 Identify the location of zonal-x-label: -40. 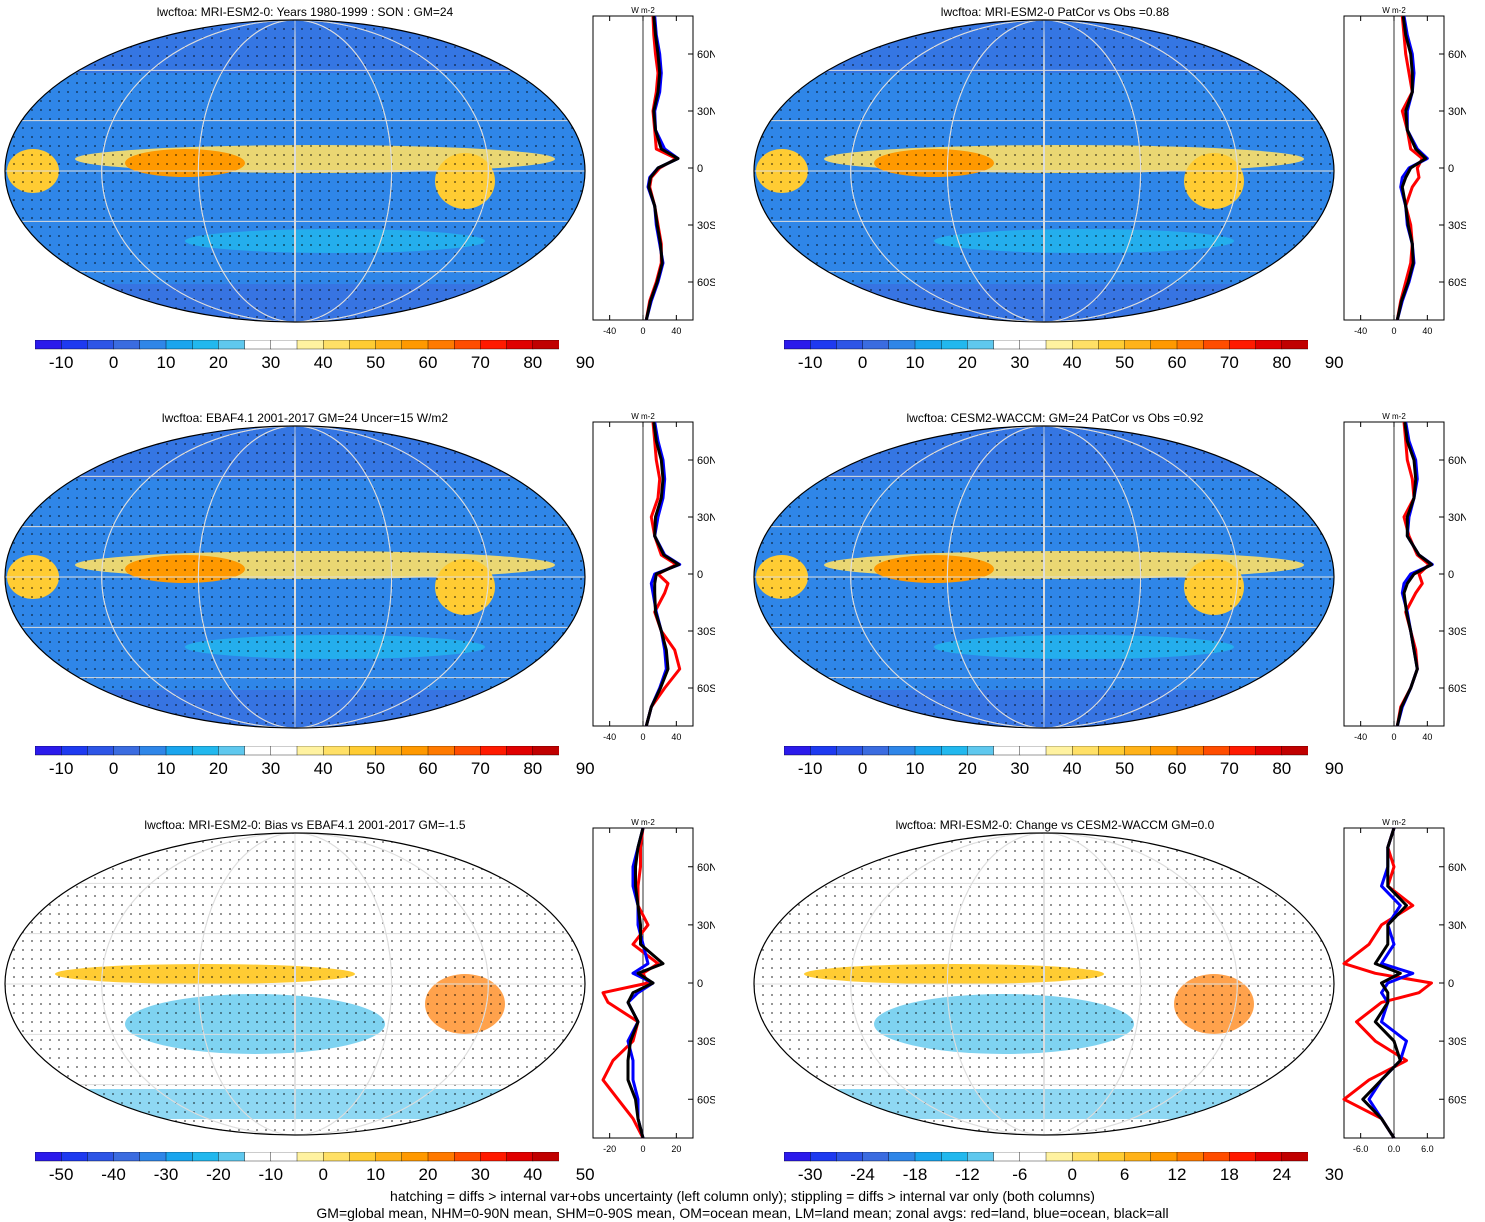
(1360, 737).